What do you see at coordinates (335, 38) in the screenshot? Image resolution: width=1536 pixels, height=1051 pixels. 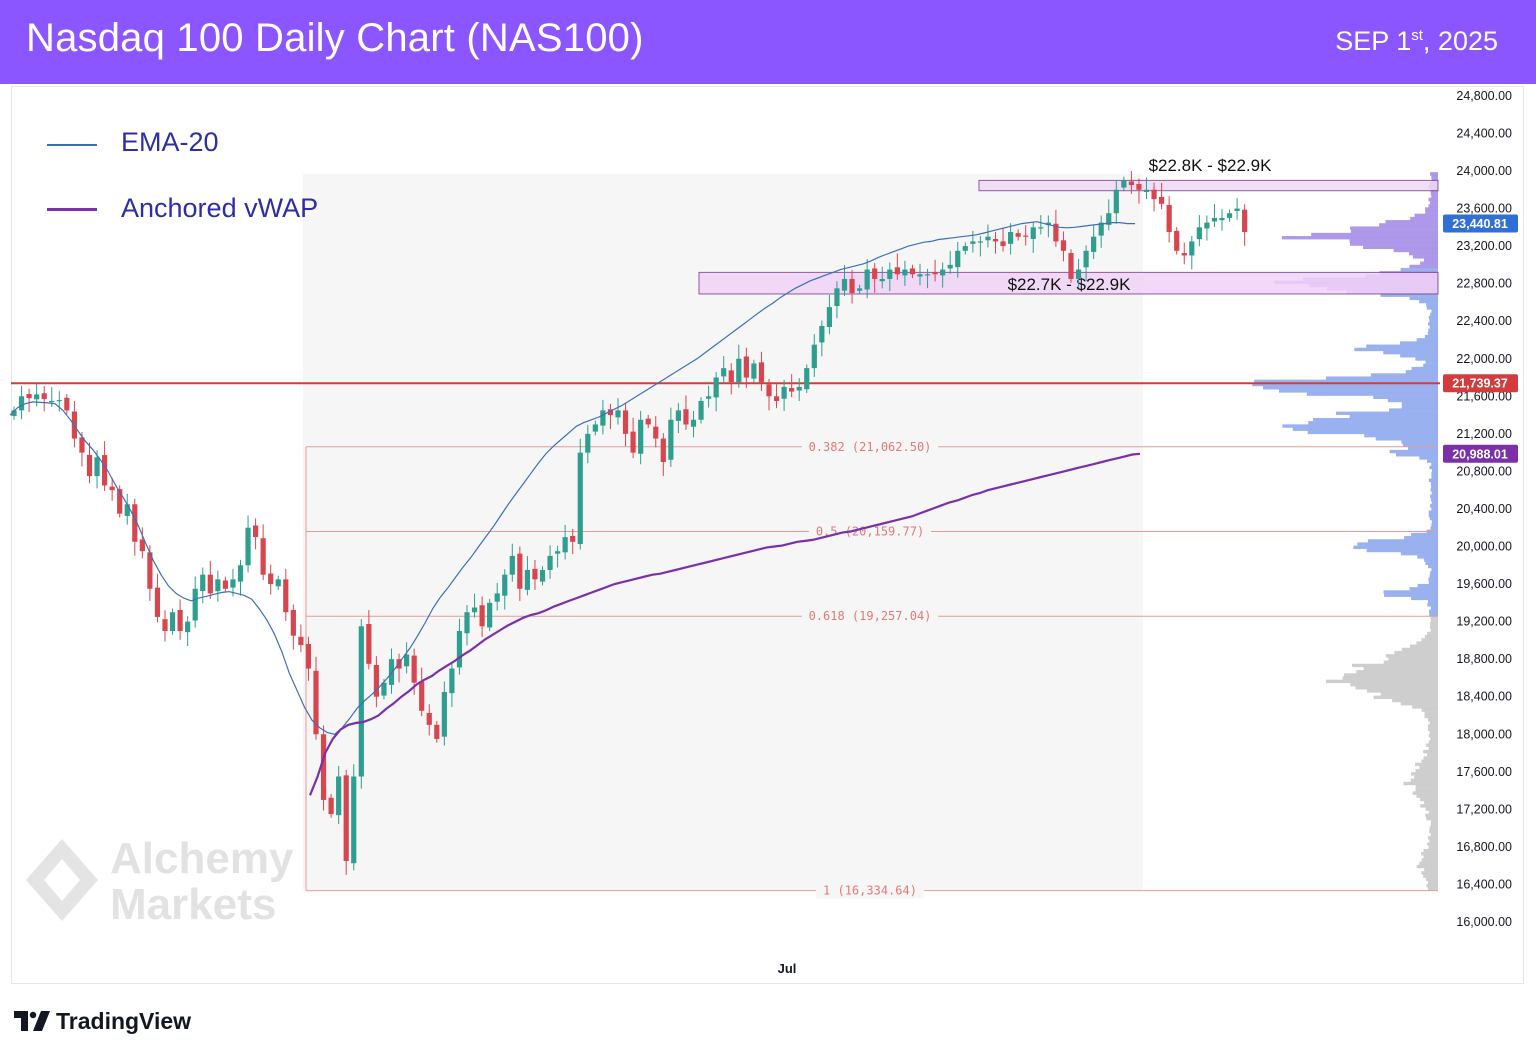 I see `chart-title: Nasdaq 100 Daily Chart (NAS100)` at bounding box center [335, 38].